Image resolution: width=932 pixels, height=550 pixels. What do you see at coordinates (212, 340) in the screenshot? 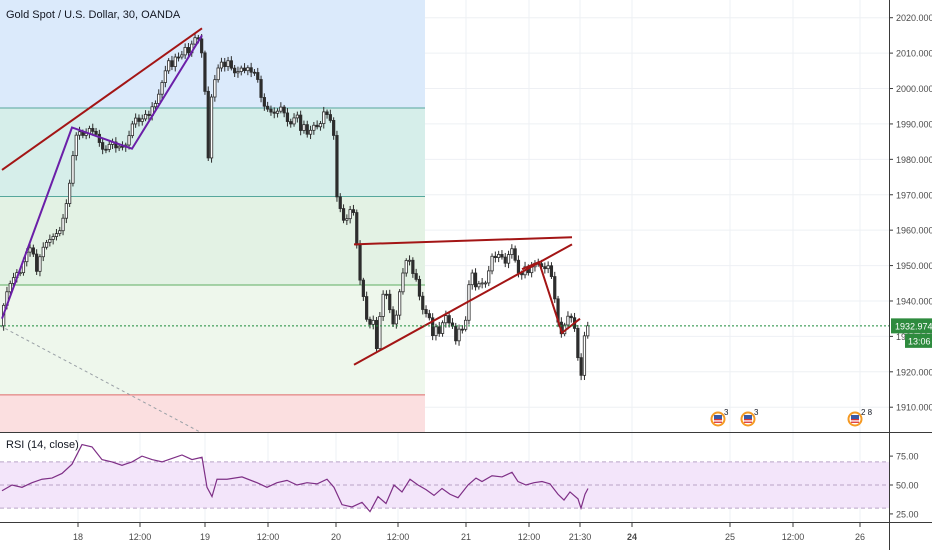
I see `fib-zone` at bounding box center [212, 340].